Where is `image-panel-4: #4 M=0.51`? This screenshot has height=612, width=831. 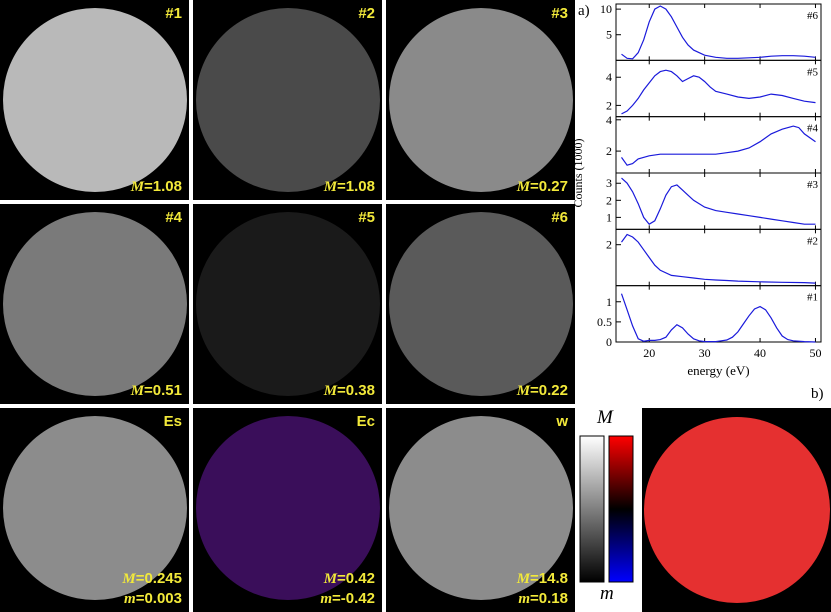
image-panel-4: #4 M=0.51 is located at coordinates (94, 304).